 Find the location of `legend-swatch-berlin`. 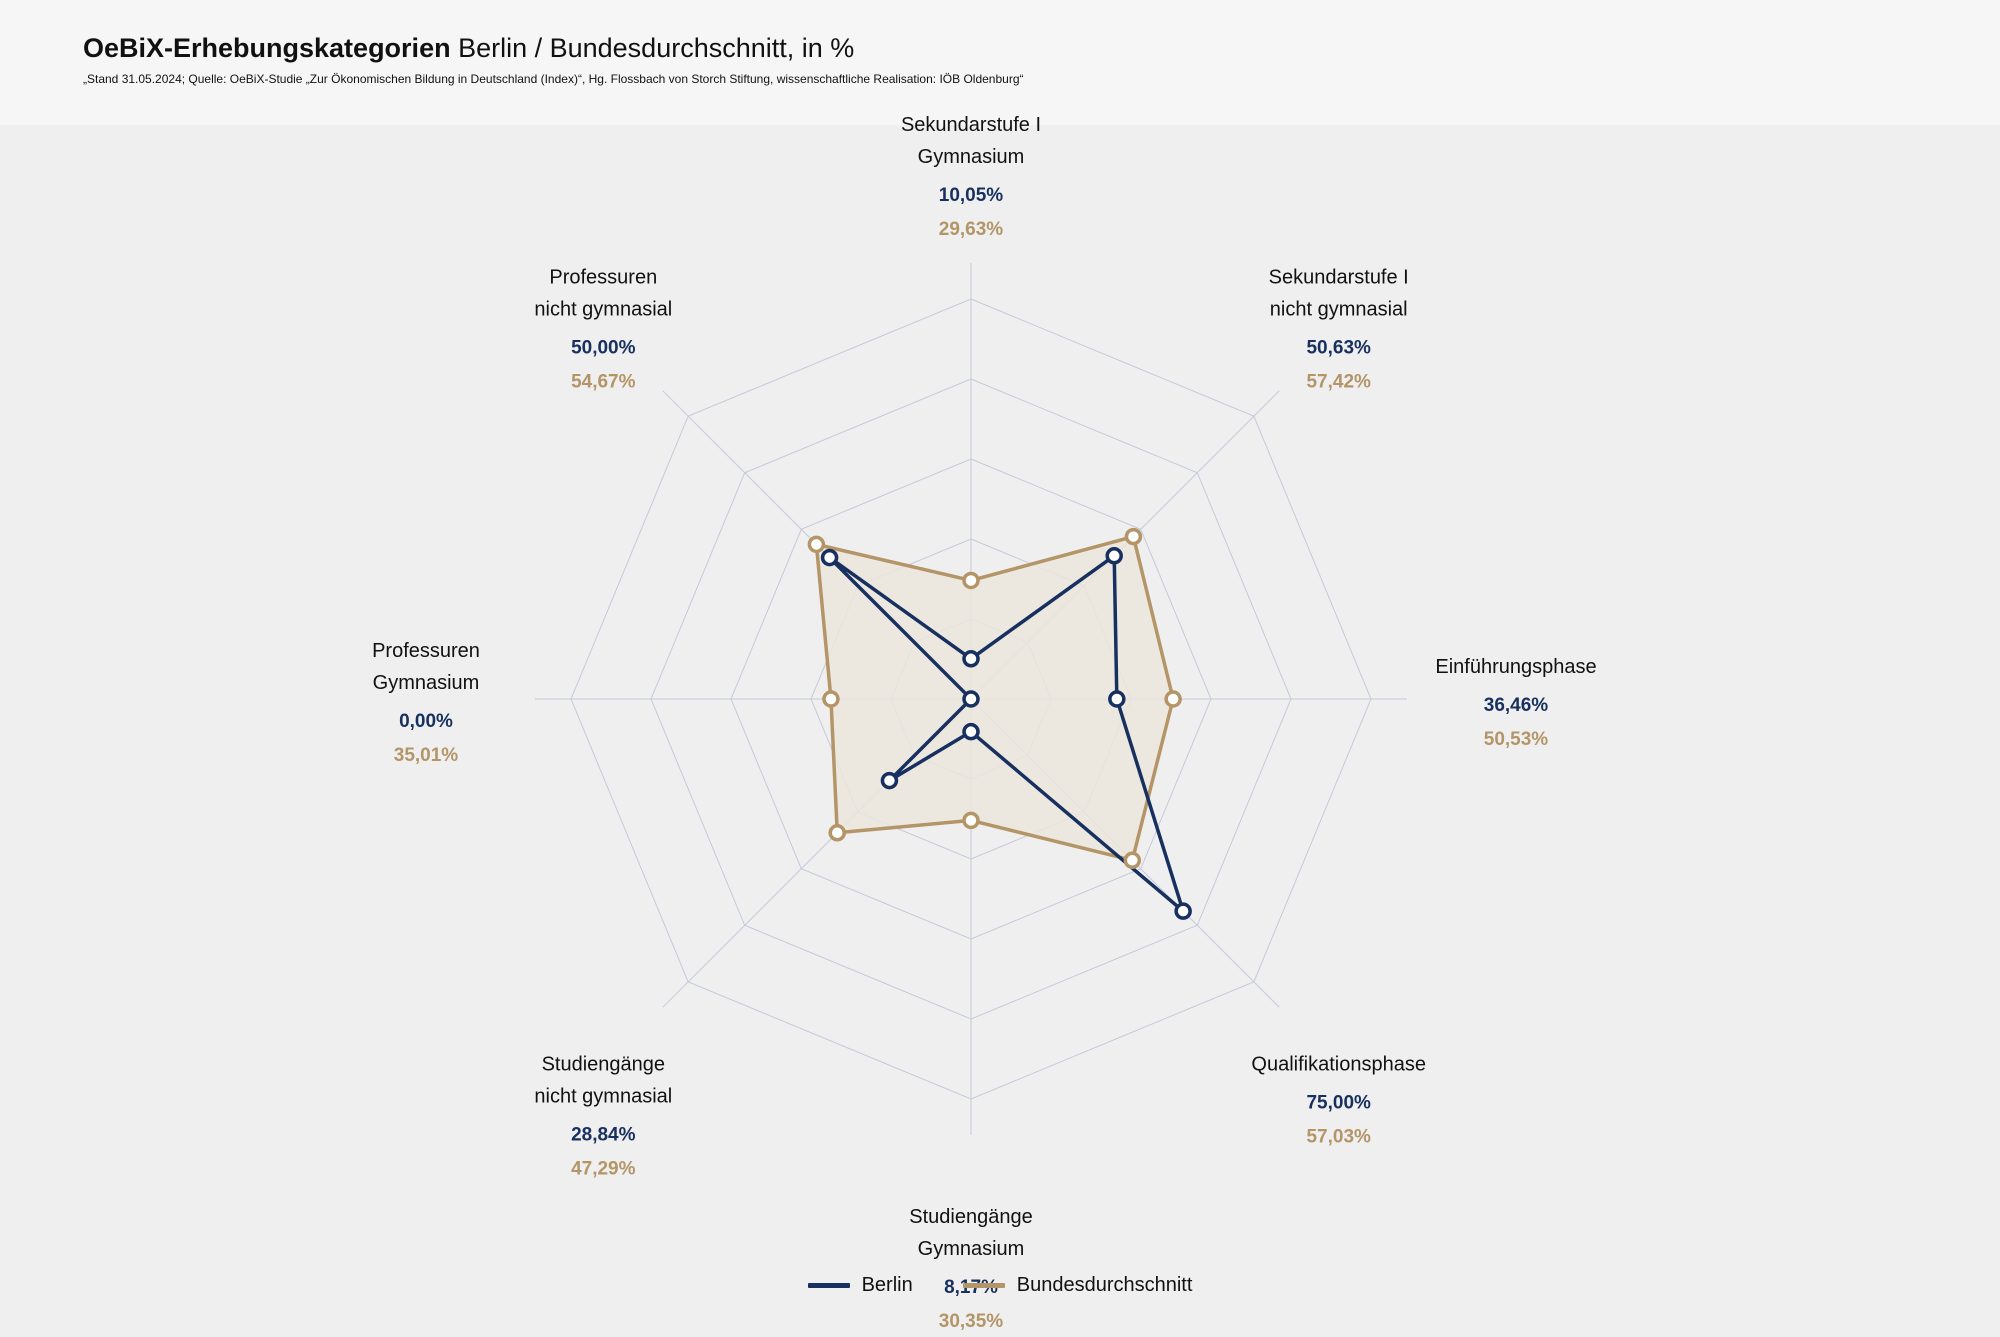

legend-swatch-berlin is located at coordinates (828, 1285).